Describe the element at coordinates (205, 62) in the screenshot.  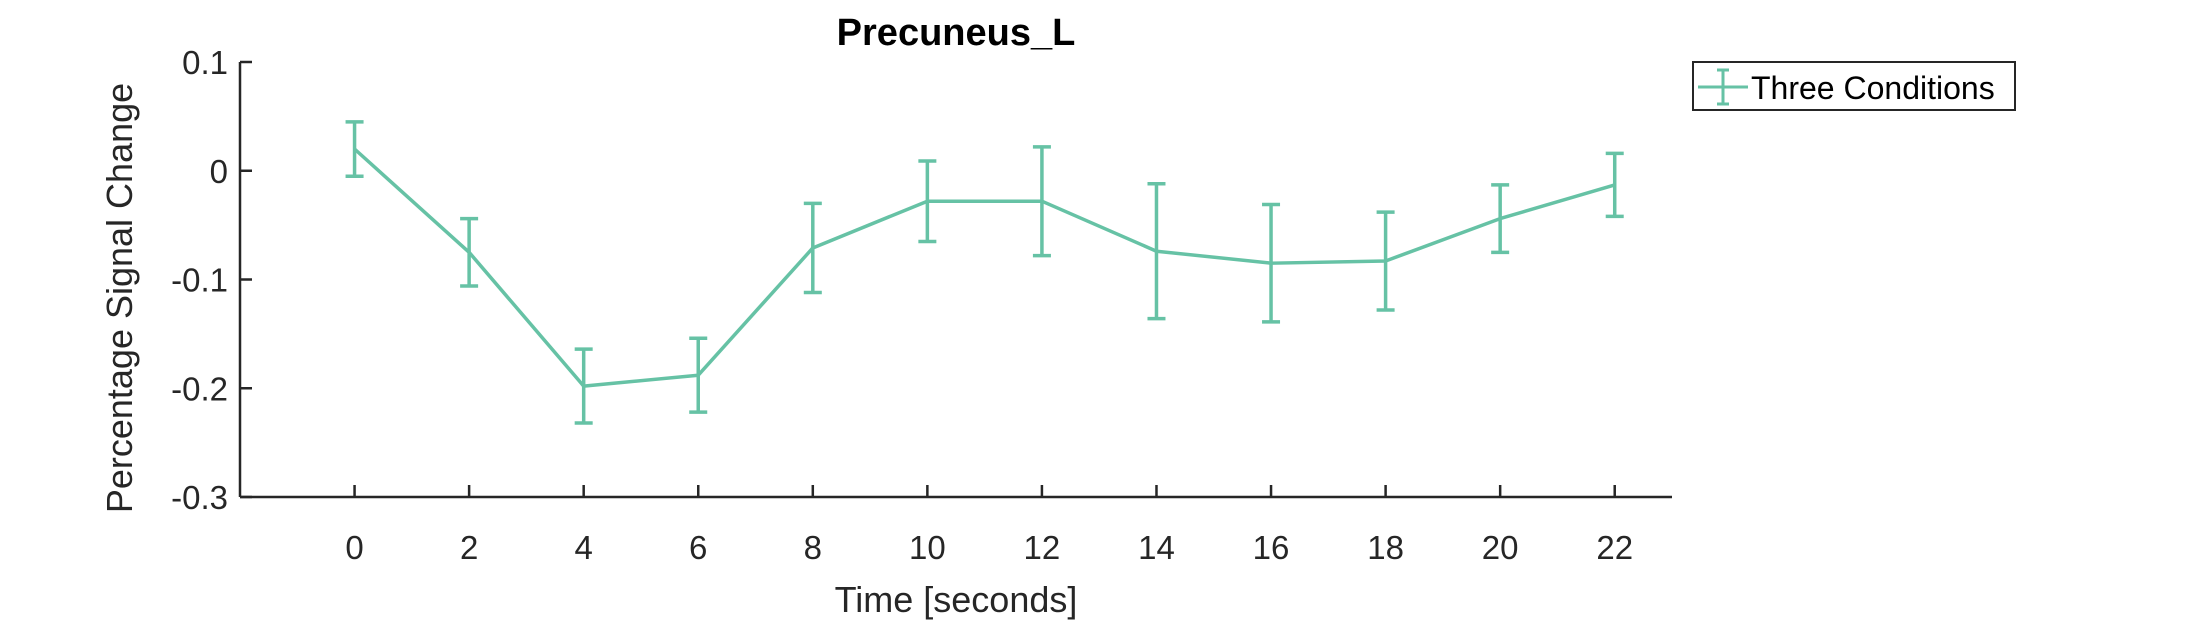
I see `y-tick-label: 0.1` at that location.